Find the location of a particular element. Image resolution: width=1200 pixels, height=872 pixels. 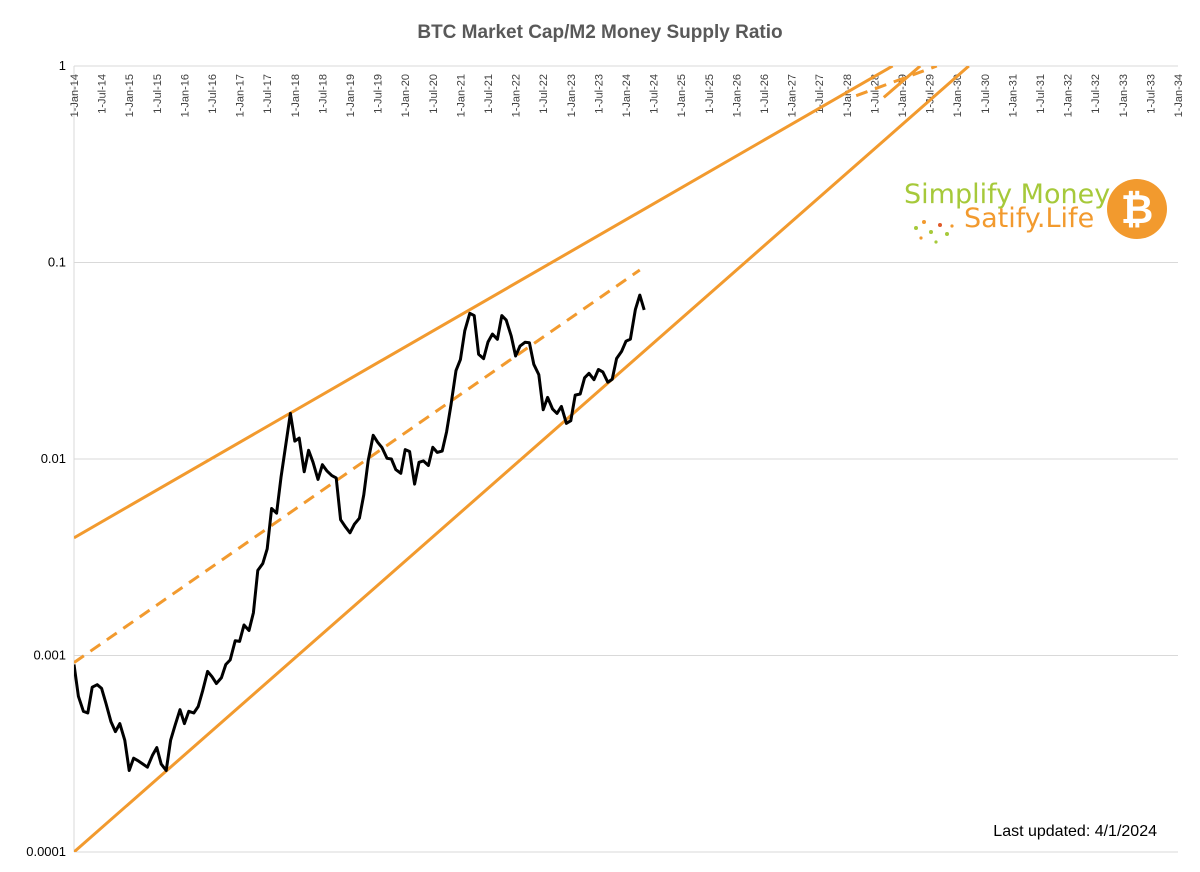

brand-sprig-decoration is located at coordinates (934, 232).